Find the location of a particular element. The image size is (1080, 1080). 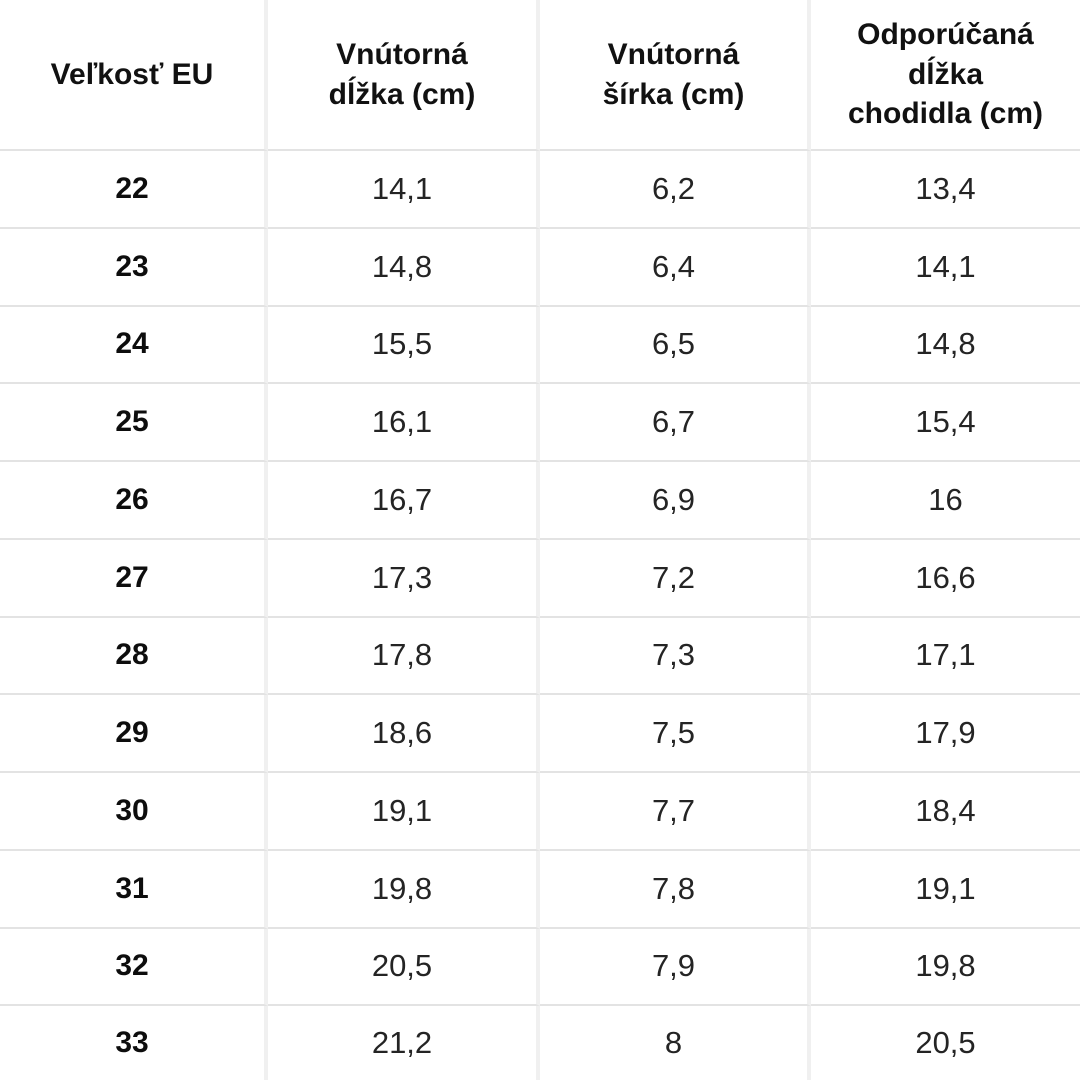

header-line: Veľkosť EU is located at coordinates (132, 74).